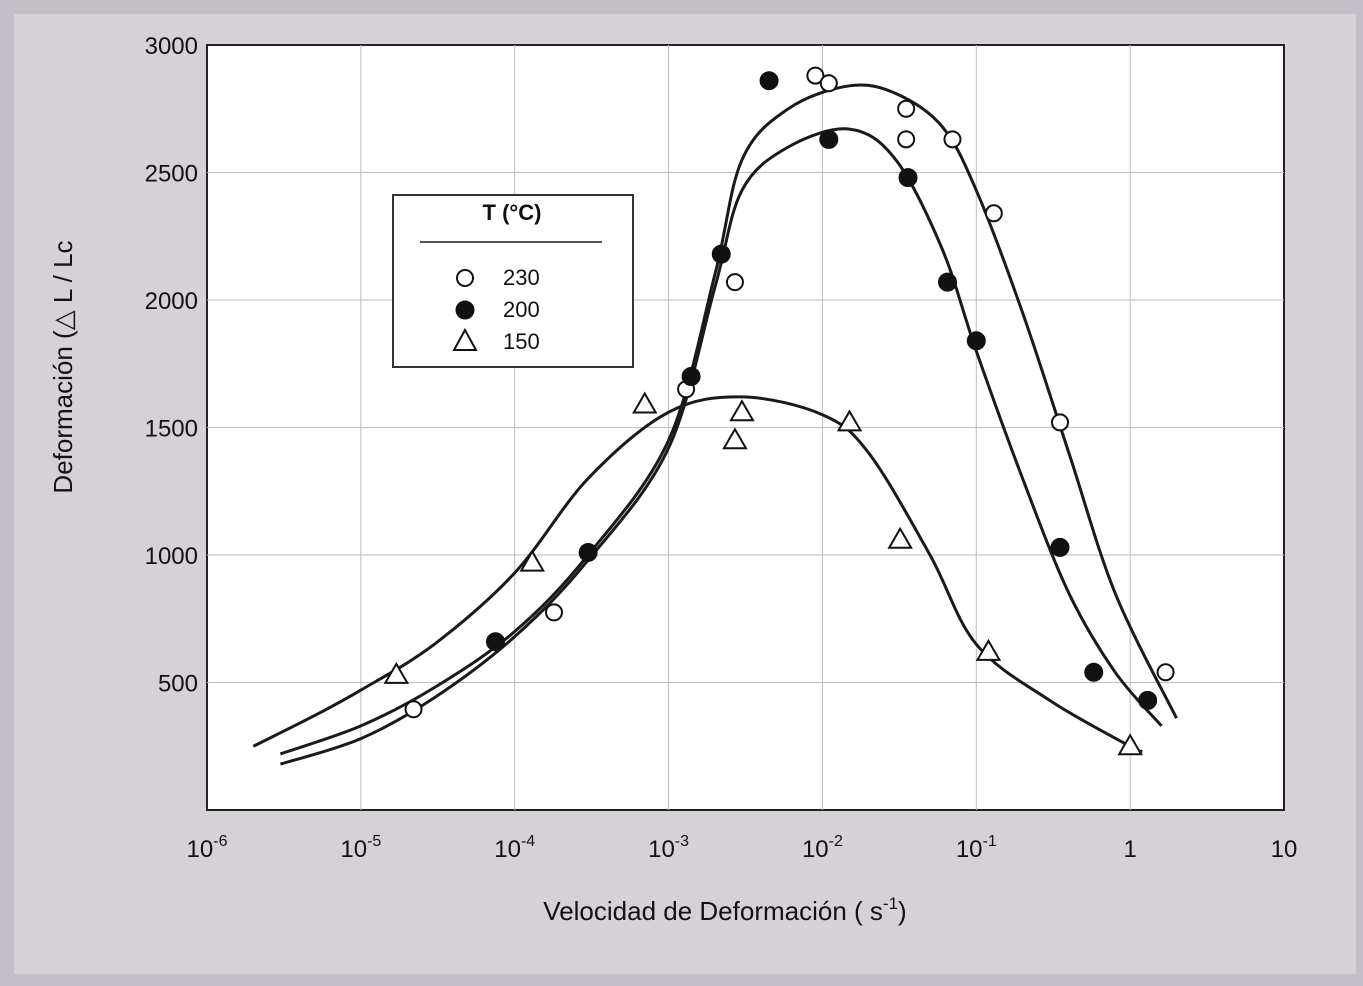  I want to click on x-axis-title-tail: ), so click(902, 911).